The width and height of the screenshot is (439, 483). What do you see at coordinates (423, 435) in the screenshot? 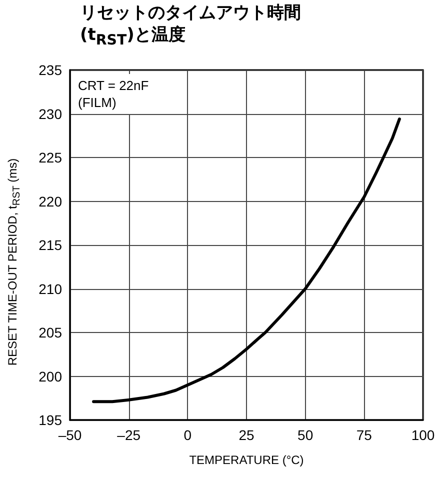
I see `x-tick-label: 100` at bounding box center [423, 435].